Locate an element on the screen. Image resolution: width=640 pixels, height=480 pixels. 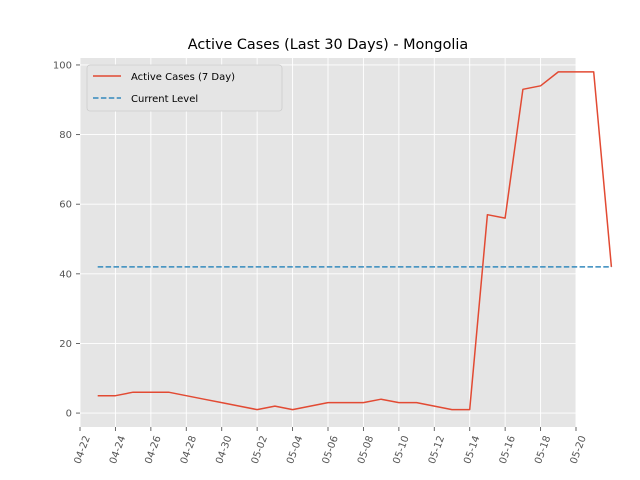
x-tick-label: 04-26 is located at coordinates (153, 449).